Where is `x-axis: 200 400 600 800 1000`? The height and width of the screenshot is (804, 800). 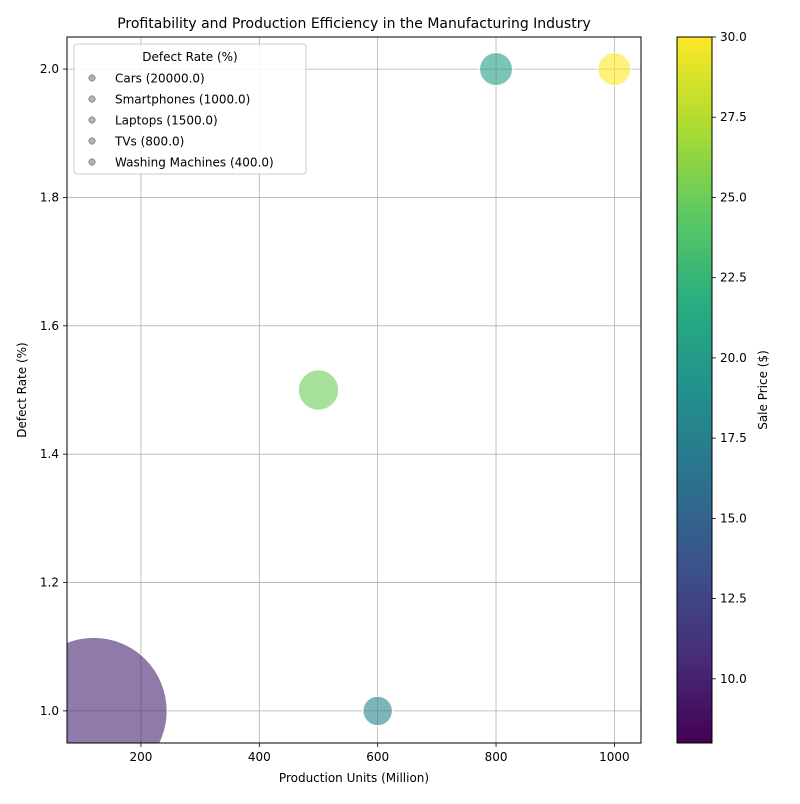 x-axis: 200 400 600 800 1000 is located at coordinates (380, 753).